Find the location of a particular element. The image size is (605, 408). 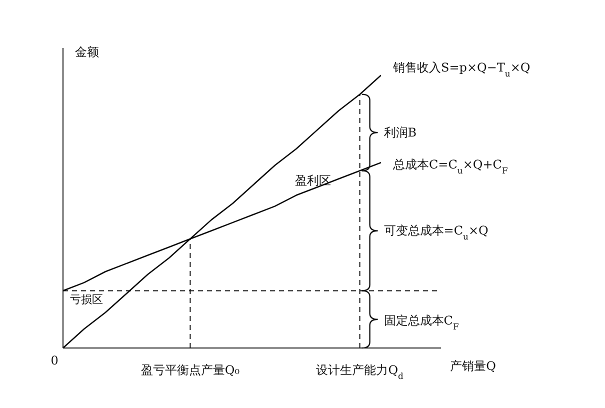

annotation: 盈利区 is located at coordinates (313, 180).